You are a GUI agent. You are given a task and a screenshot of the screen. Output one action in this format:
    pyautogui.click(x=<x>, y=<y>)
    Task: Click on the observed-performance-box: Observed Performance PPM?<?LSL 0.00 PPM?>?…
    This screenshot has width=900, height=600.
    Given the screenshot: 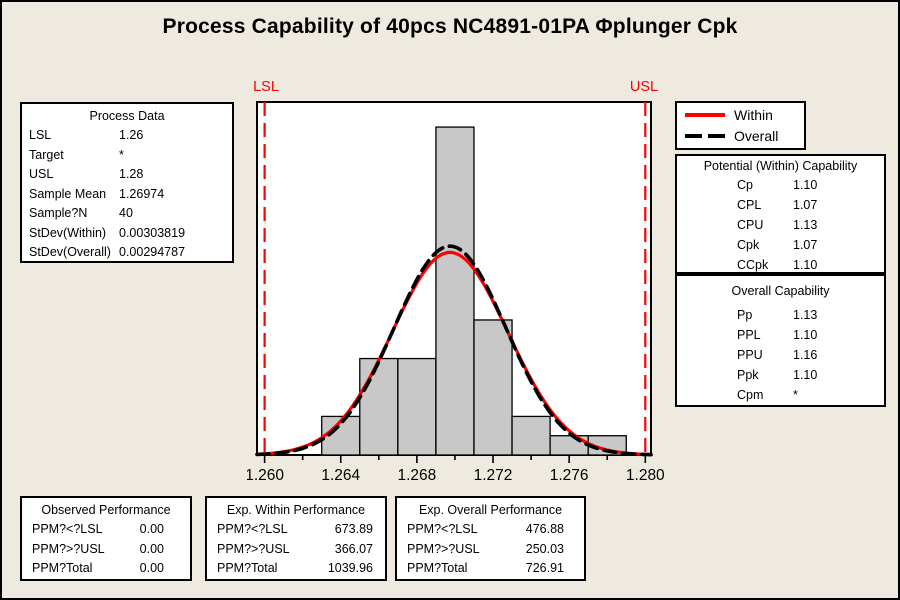 What is the action you would take?
    pyautogui.click(x=106, y=538)
    